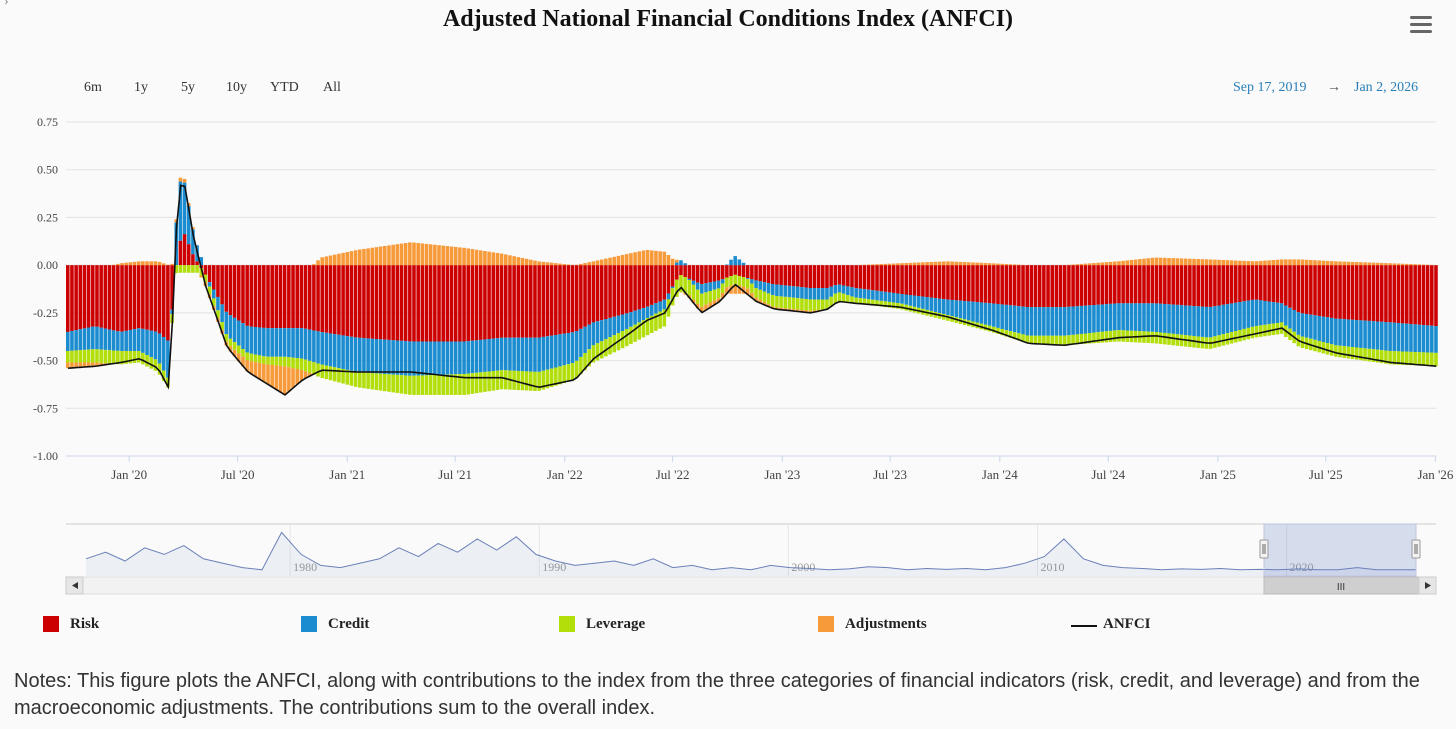 This screenshot has width=1456, height=729. What do you see at coordinates (886, 624) in the screenshot?
I see `legend-adjustments: Adjustments` at bounding box center [886, 624].